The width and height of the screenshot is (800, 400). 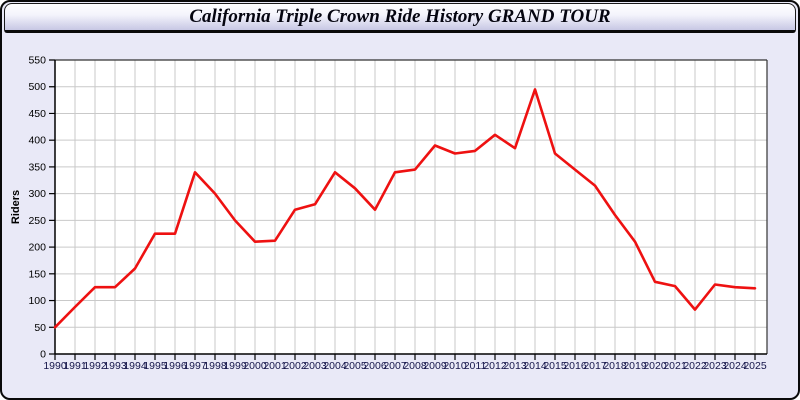 I want to click on y-tick-label: 500, so click(x=37, y=87).